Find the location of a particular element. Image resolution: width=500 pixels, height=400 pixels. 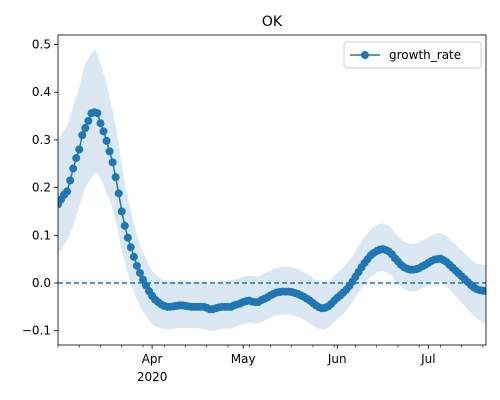

y-tick-label: −0.1 is located at coordinates (36, 331).